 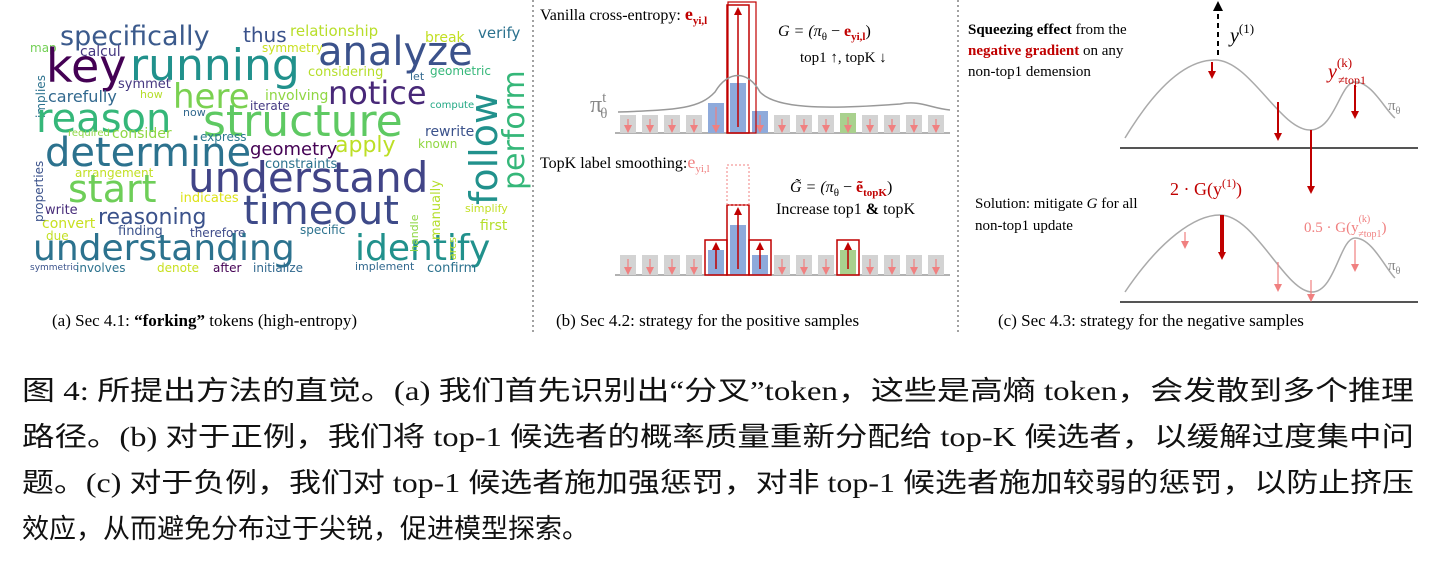 I want to click on word: arrangement, so click(x=114, y=173).